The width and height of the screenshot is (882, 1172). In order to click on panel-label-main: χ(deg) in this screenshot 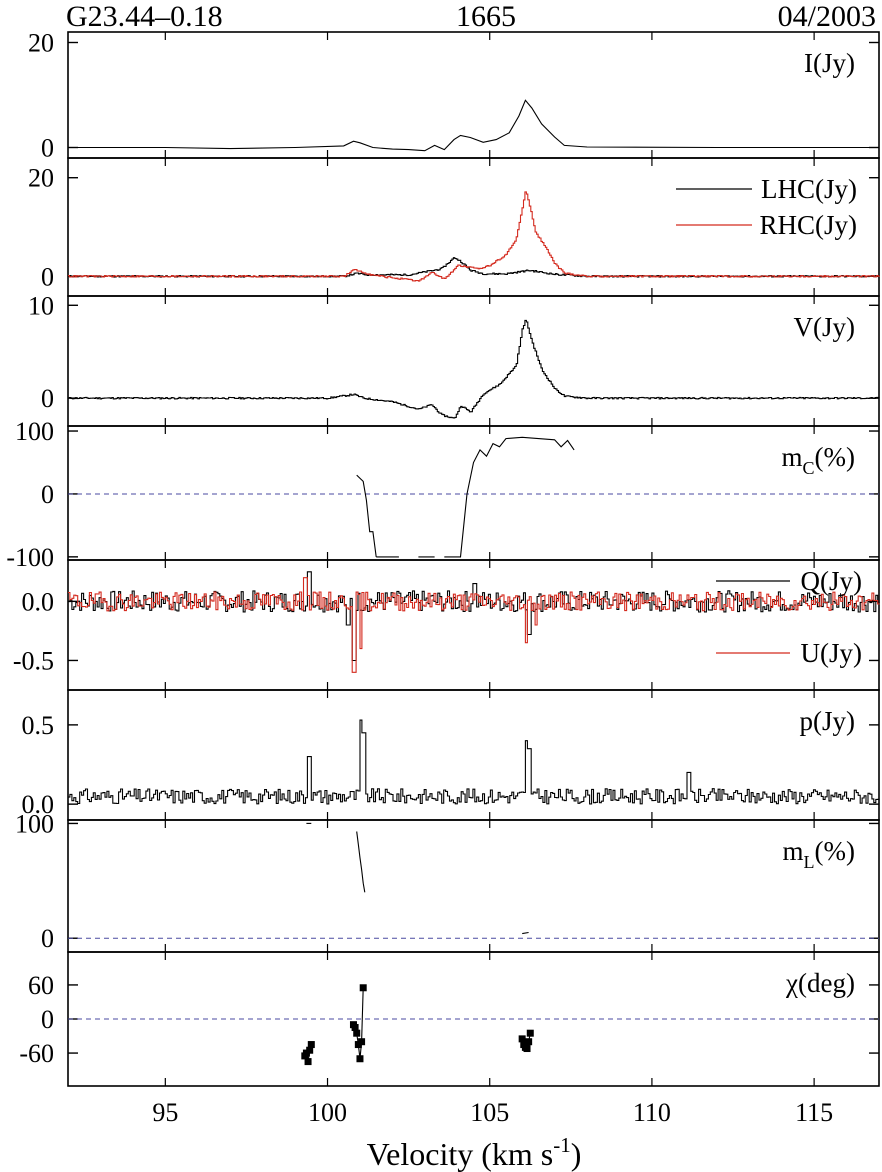, I will do `click(820, 983)`.